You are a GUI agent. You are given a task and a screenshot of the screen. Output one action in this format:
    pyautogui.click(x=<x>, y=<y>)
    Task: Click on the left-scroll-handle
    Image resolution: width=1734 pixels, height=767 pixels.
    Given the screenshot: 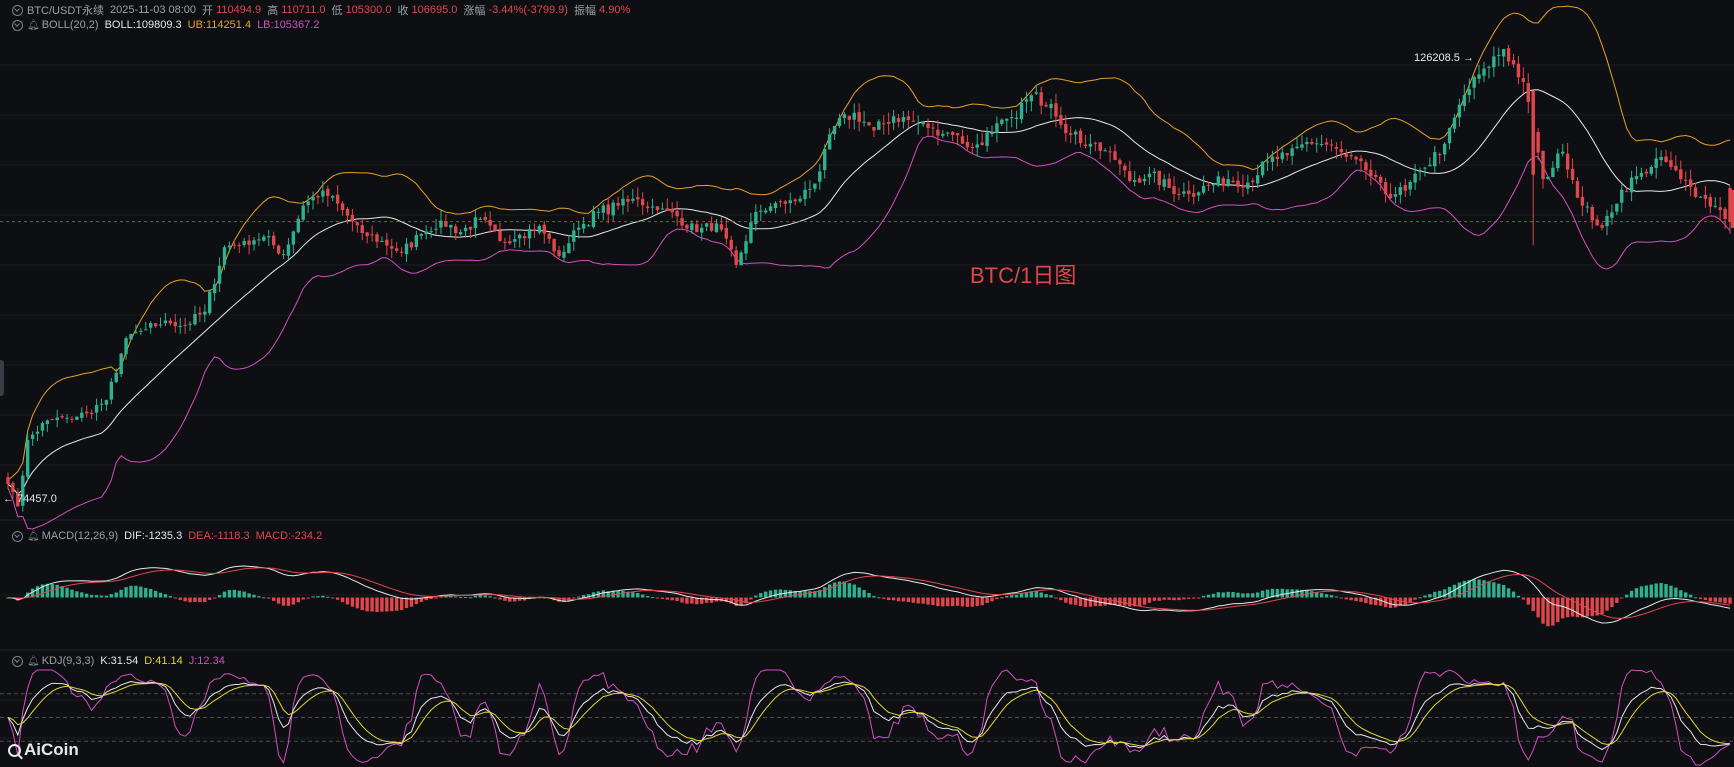 What is the action you would take?
    pyautogui.click(x=2, y=378)
    